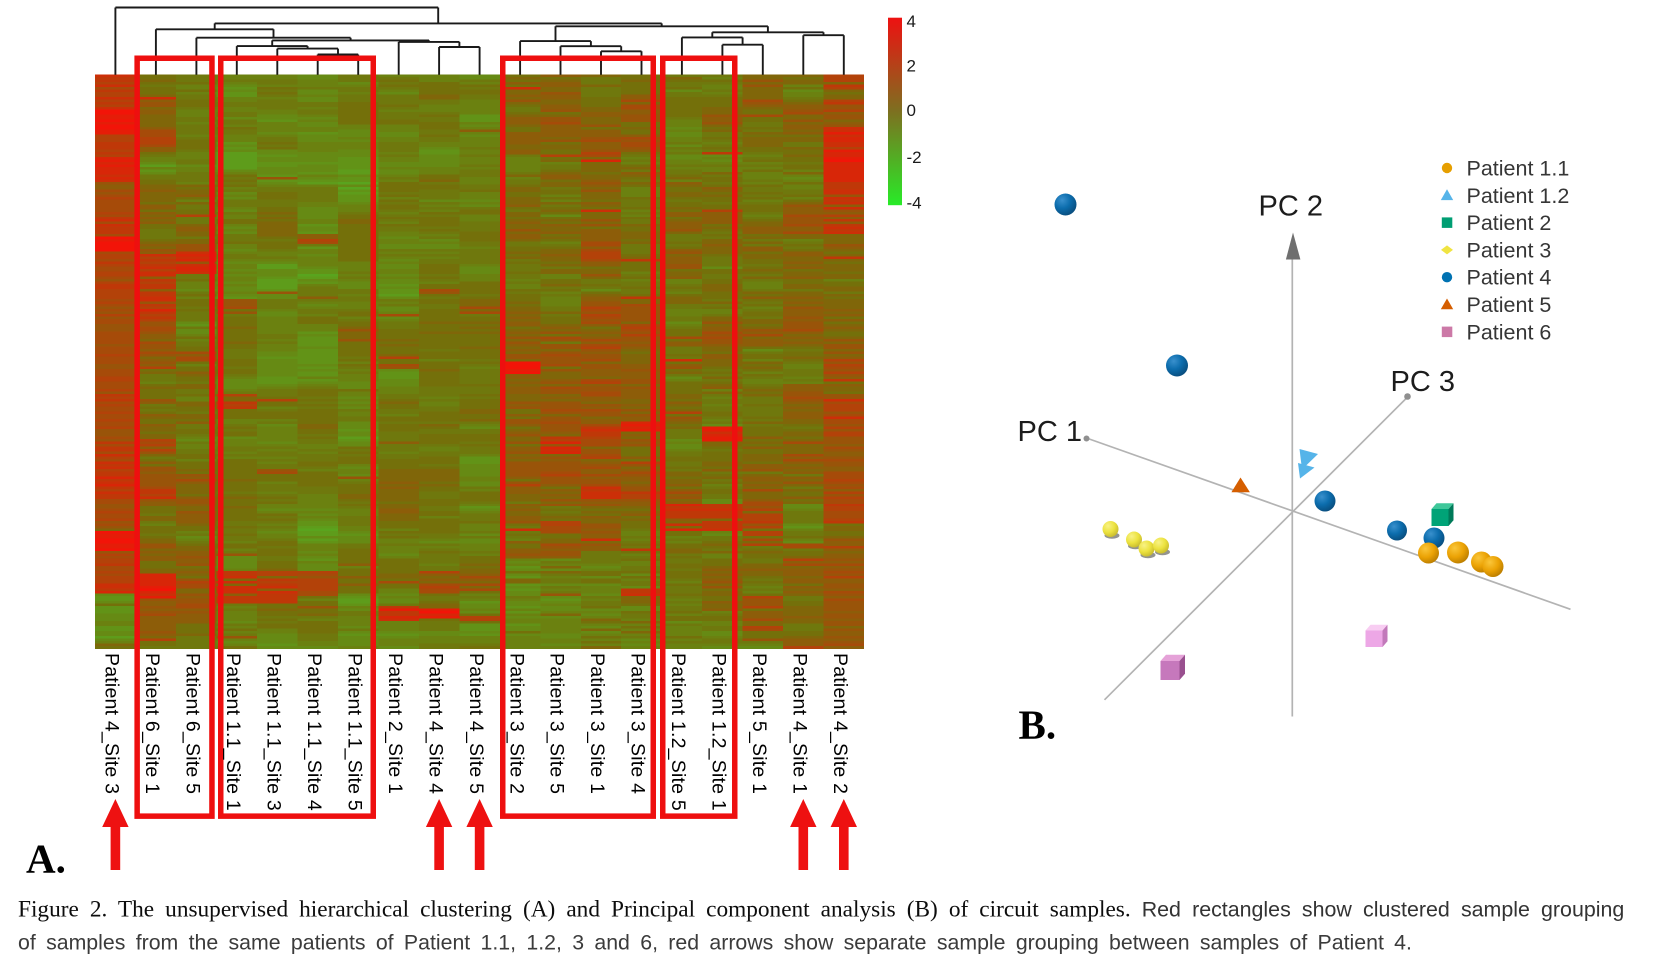 Image resolution: width=1653 pixels, height=971 pixels. Describe the element at coordinates (719, 732) in the screenshot. I see `svg-text: Patient 1.2_Site 1` at that location.